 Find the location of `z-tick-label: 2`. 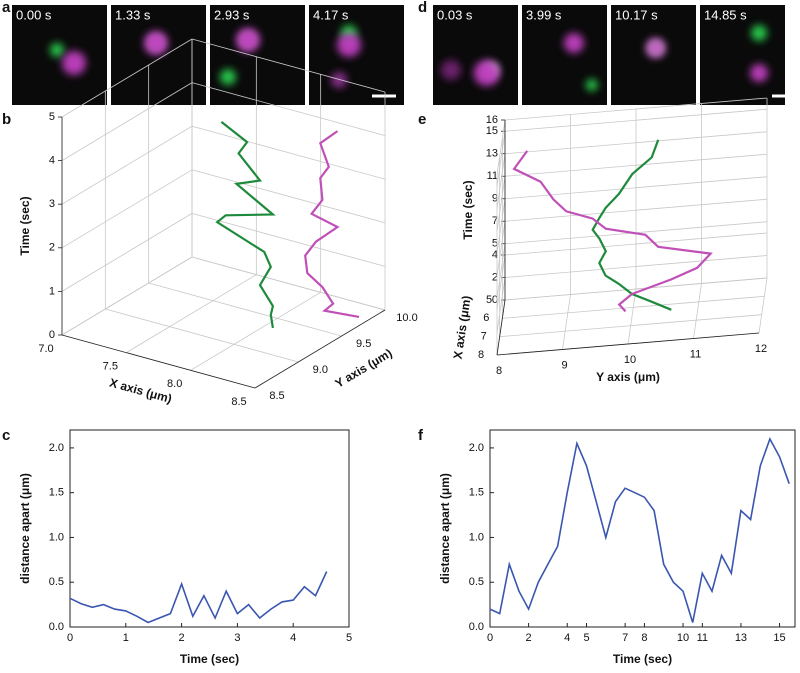

z-tick-label: 2 is located at coordinates (495, 277).